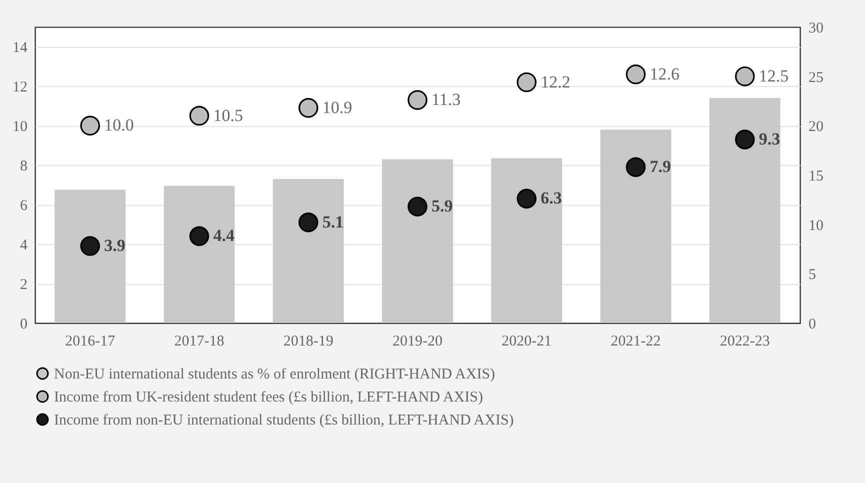  What do you see at coordinates (745, 342) in the screenshot?
I see `x-tick-label: 2022-23` at bounding box center [745, 342].